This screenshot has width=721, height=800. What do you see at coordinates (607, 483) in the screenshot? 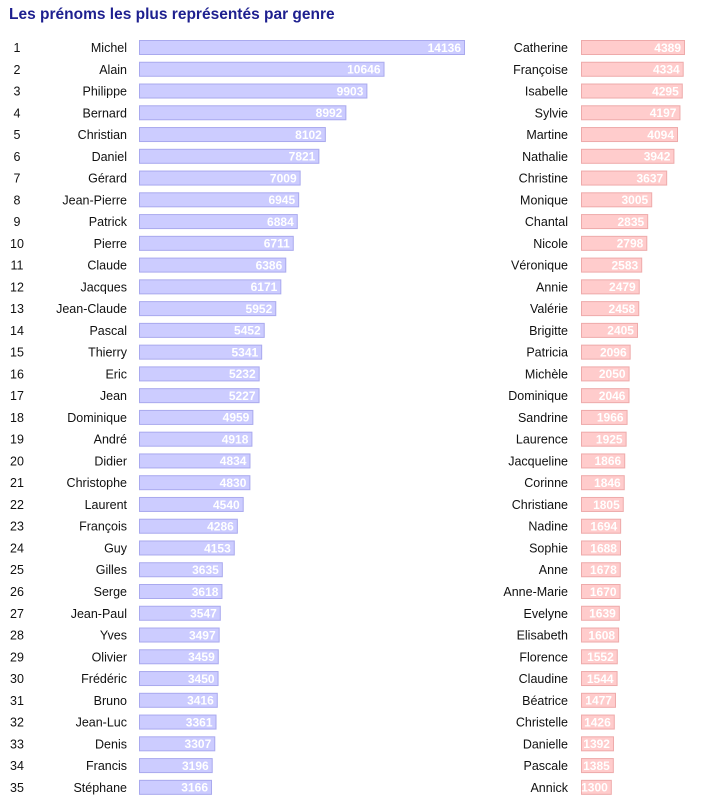
I see `f-value-label: 1846` at bounding box center [607, 483].